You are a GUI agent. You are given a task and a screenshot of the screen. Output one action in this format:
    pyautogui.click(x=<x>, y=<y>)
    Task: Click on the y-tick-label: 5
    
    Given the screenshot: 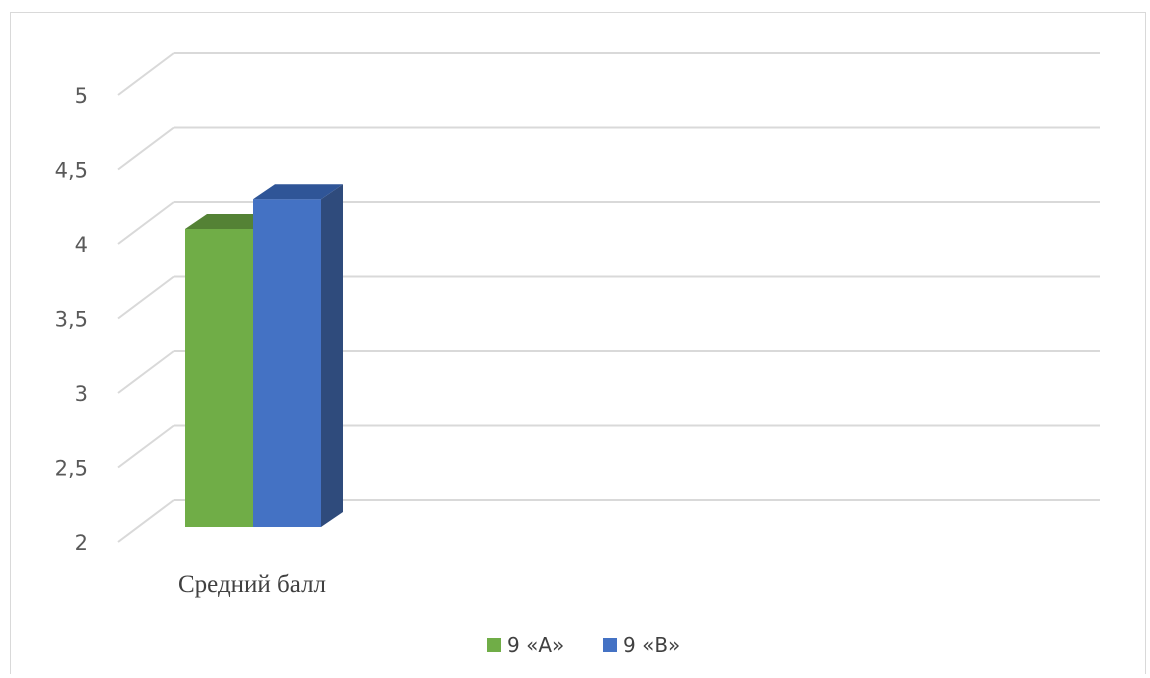 What is the action you would take?
    pyautogui.click(x=81, y=96)
    